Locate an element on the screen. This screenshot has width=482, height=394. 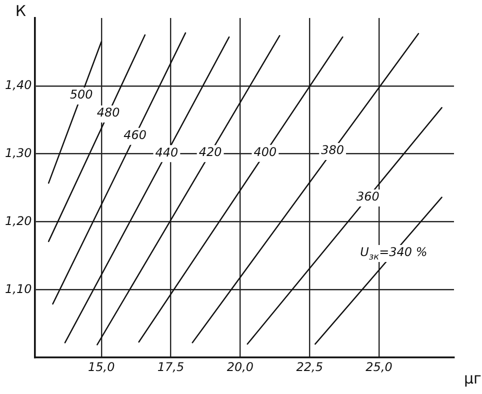
y-tick-label: 1,40 is located at coordinates (18, 85).